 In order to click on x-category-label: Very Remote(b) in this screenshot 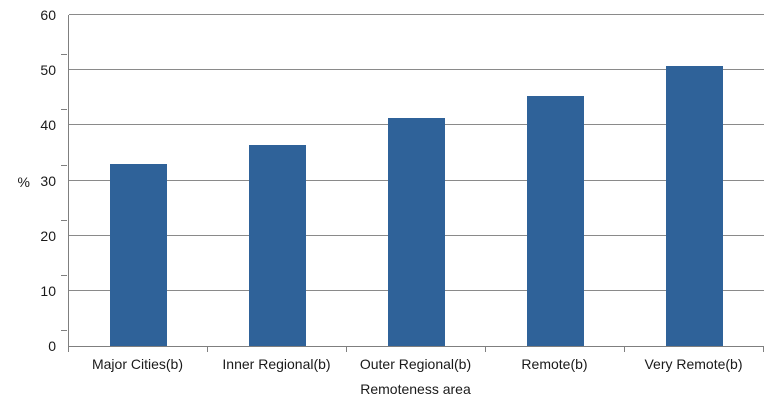, I will do `click(693, 364)`.